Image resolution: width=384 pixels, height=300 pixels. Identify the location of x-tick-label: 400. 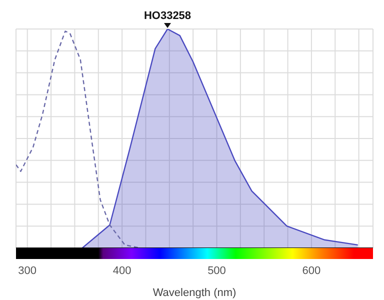
(122, 270).